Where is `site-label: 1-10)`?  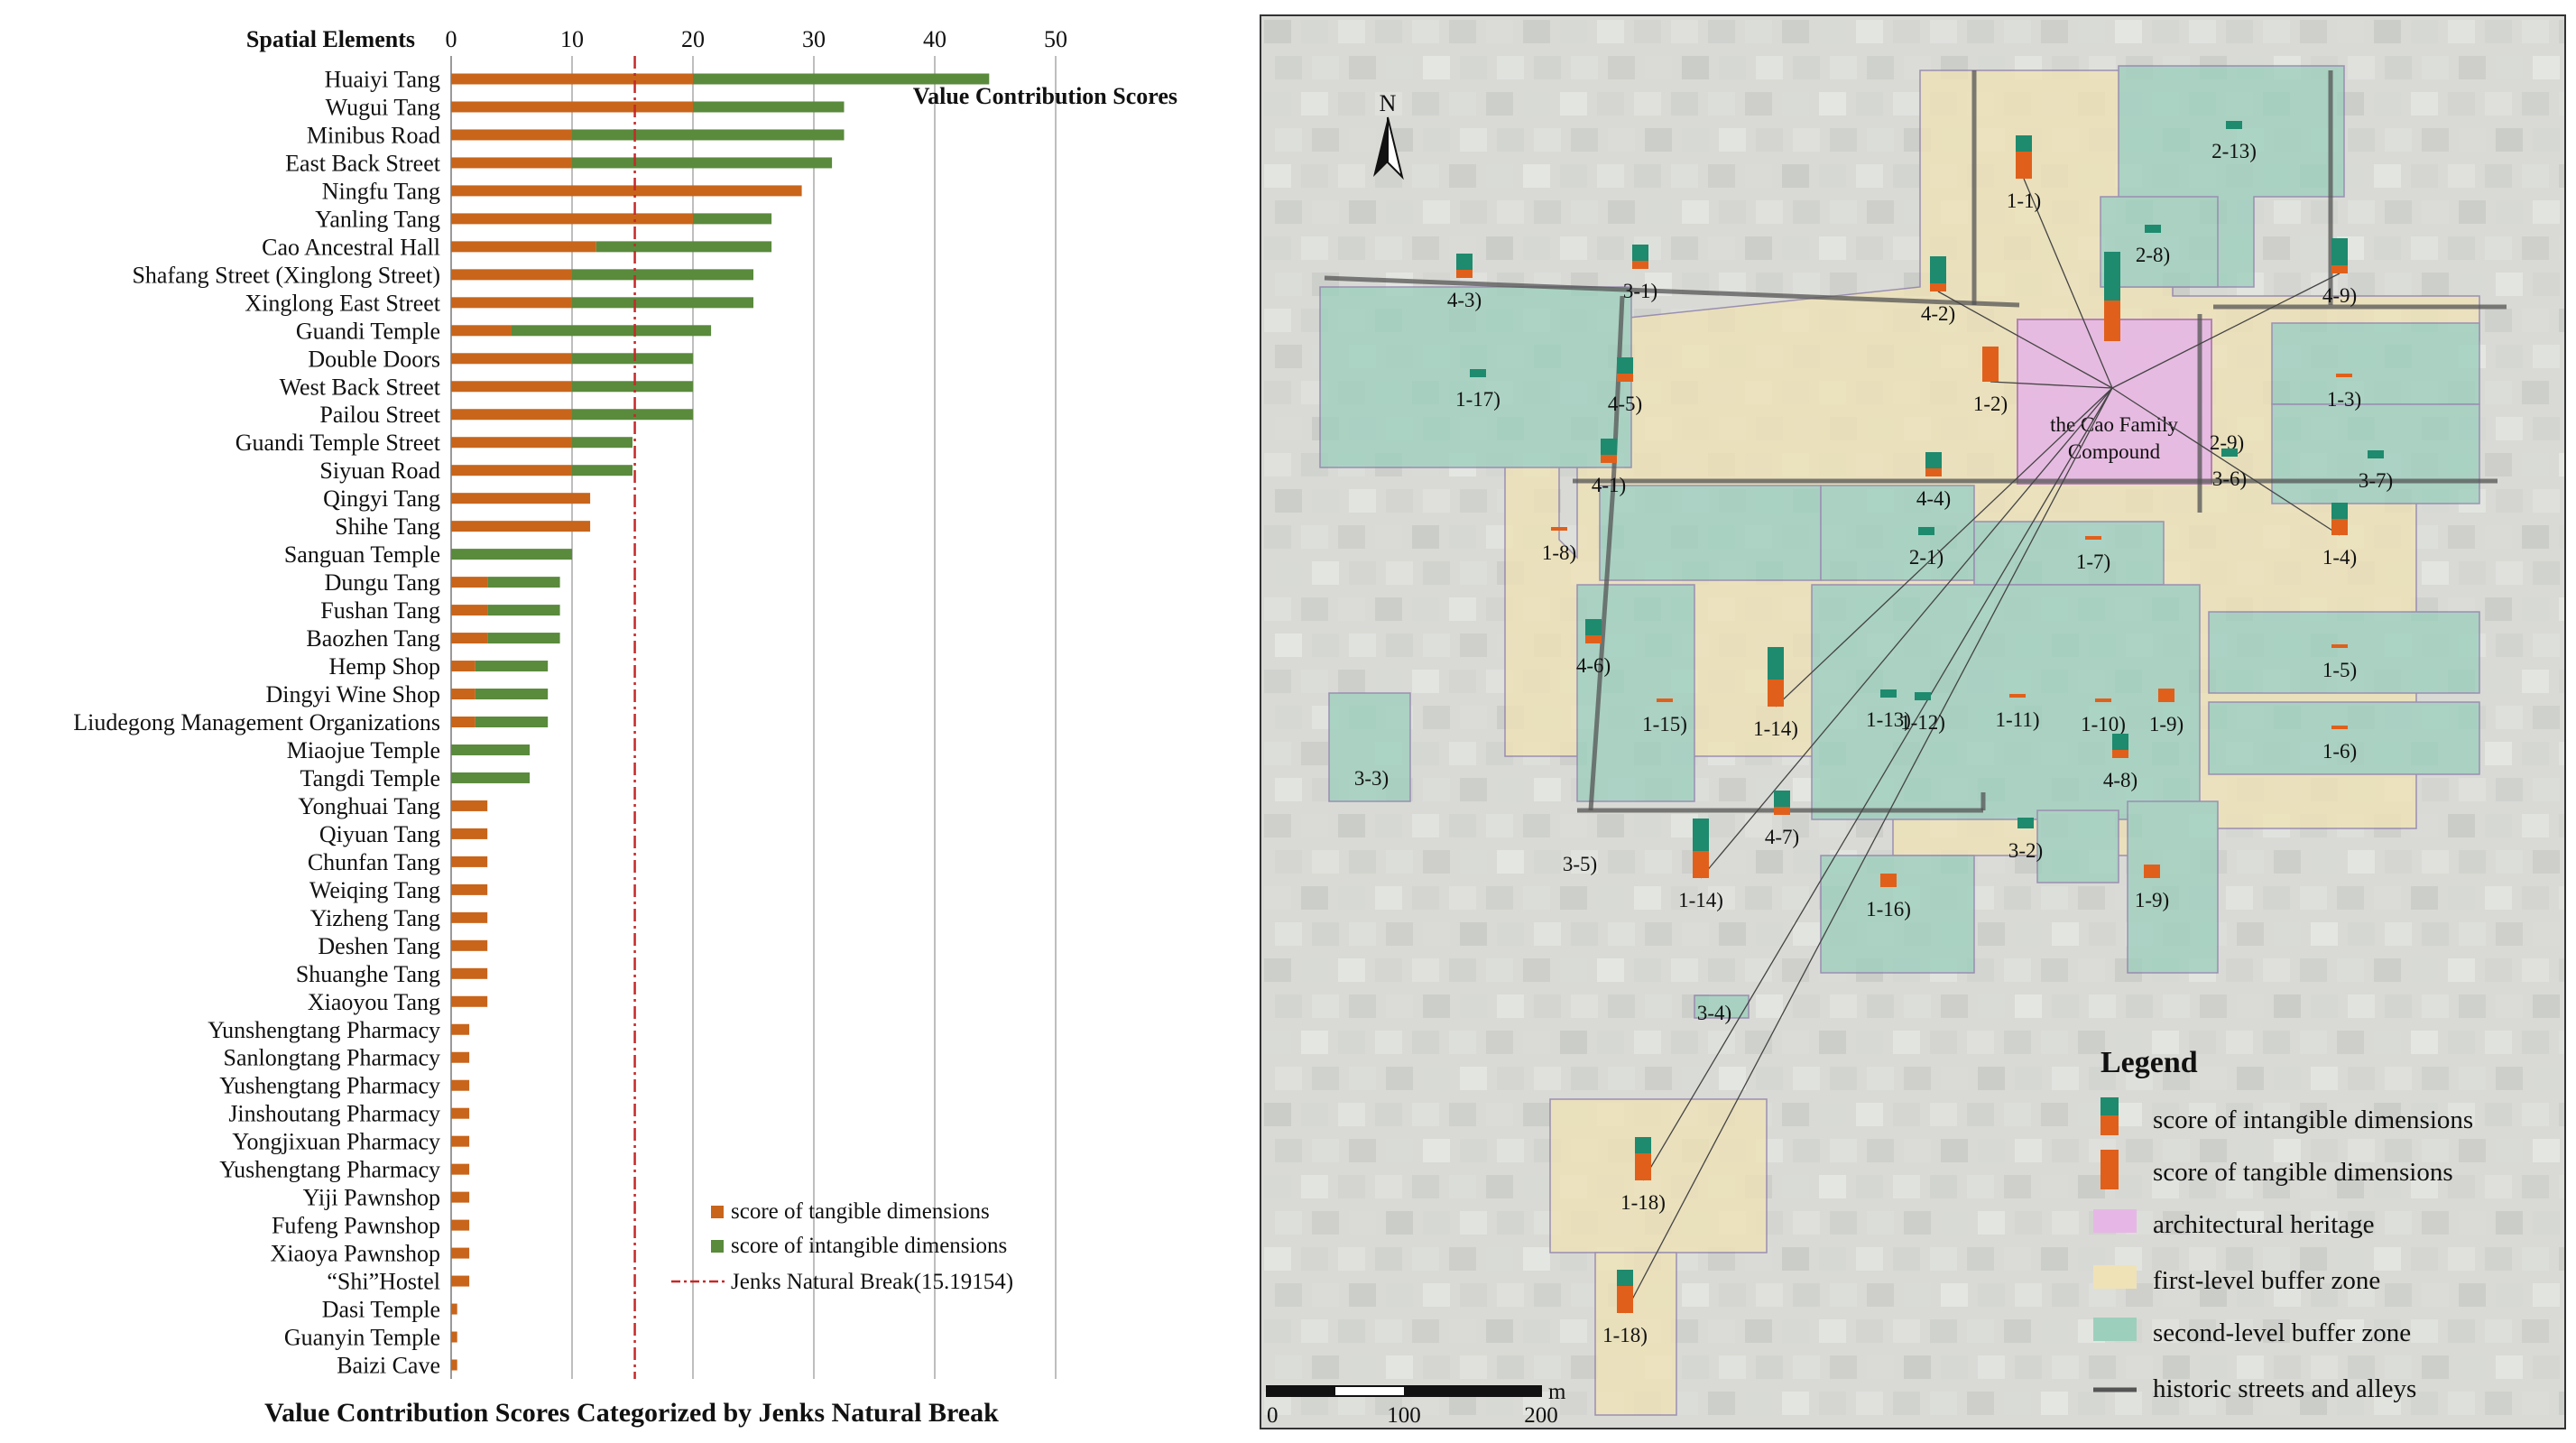 site-label: 1-10) is located at coordinates (2103, 724).